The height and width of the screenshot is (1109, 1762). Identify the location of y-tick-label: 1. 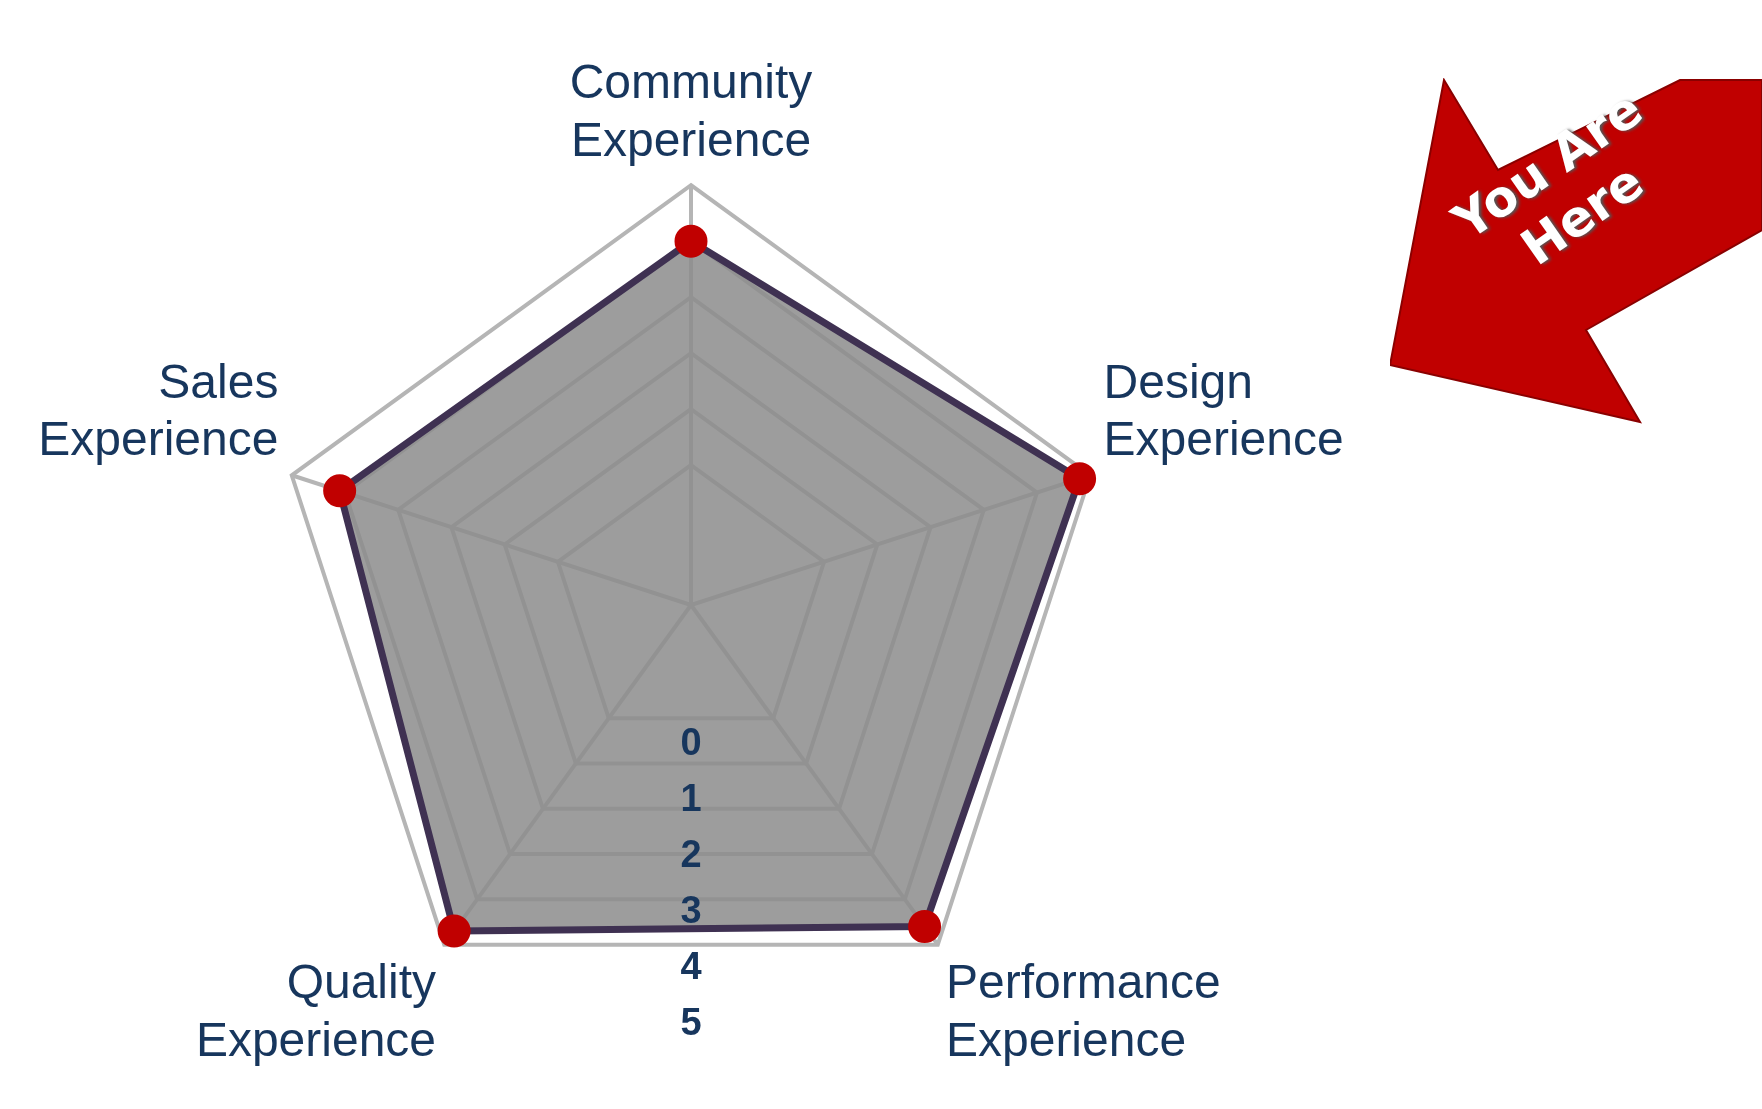
(691, 798).